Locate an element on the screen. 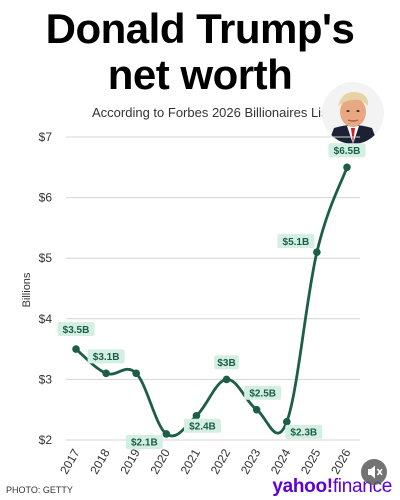  data-label: $2.3B is located at coordinates (304, 431).